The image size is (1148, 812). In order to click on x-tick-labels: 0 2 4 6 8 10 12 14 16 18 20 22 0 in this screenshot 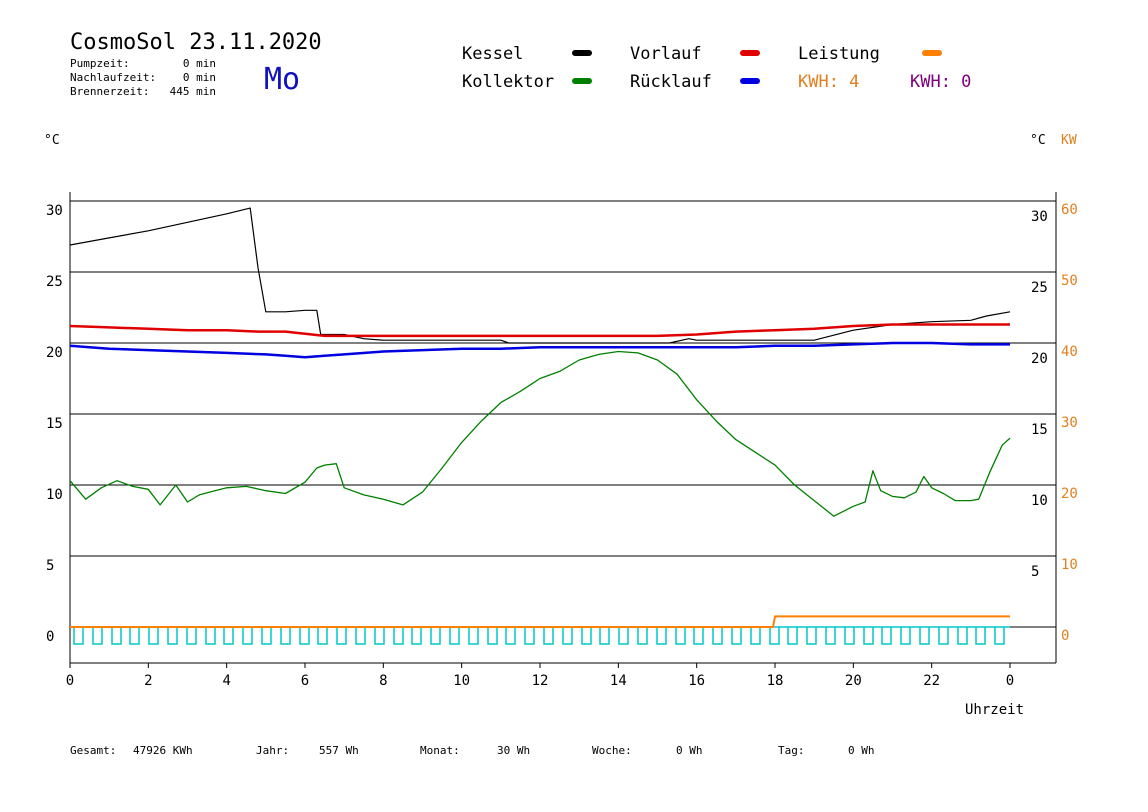, I will do `click(540, 676)`.